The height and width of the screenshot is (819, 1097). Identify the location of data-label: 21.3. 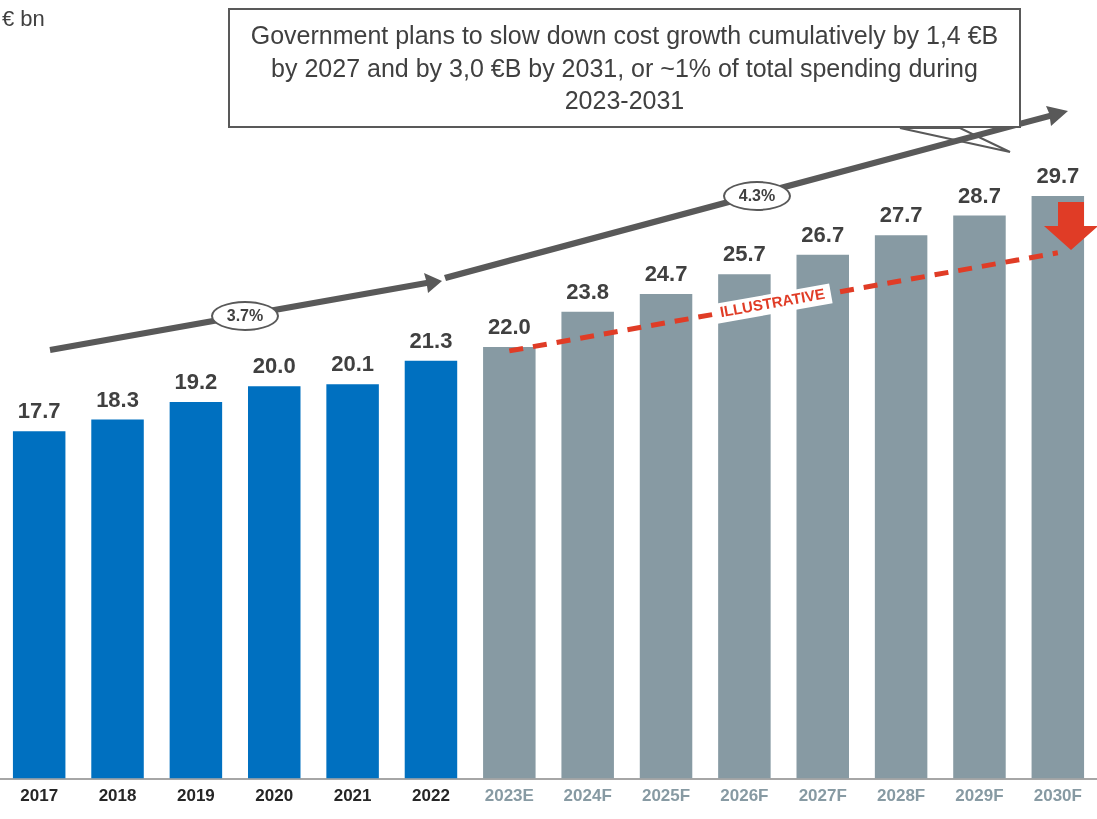
(431, 340).